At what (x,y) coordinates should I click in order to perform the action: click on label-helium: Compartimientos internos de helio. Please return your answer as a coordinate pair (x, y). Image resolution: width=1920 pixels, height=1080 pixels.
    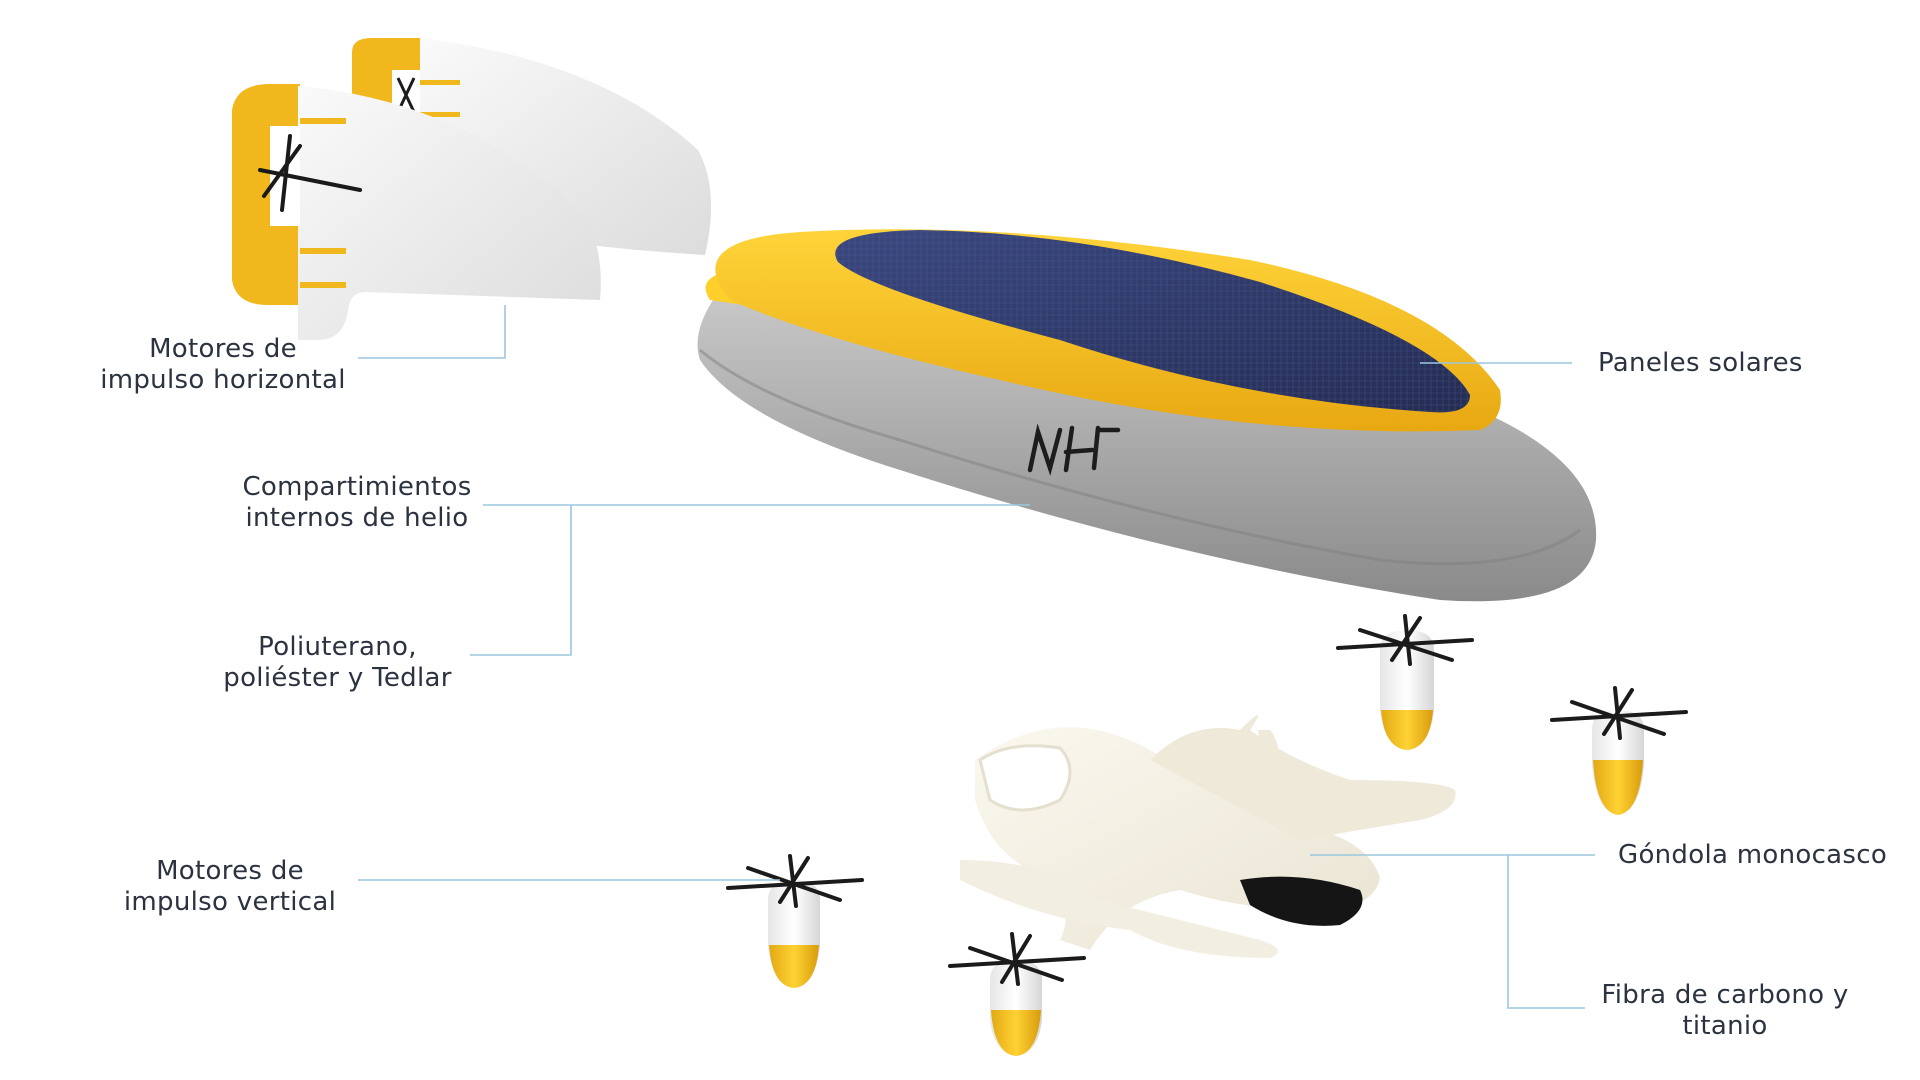
    Looking at the image, I should click on (357, 503).